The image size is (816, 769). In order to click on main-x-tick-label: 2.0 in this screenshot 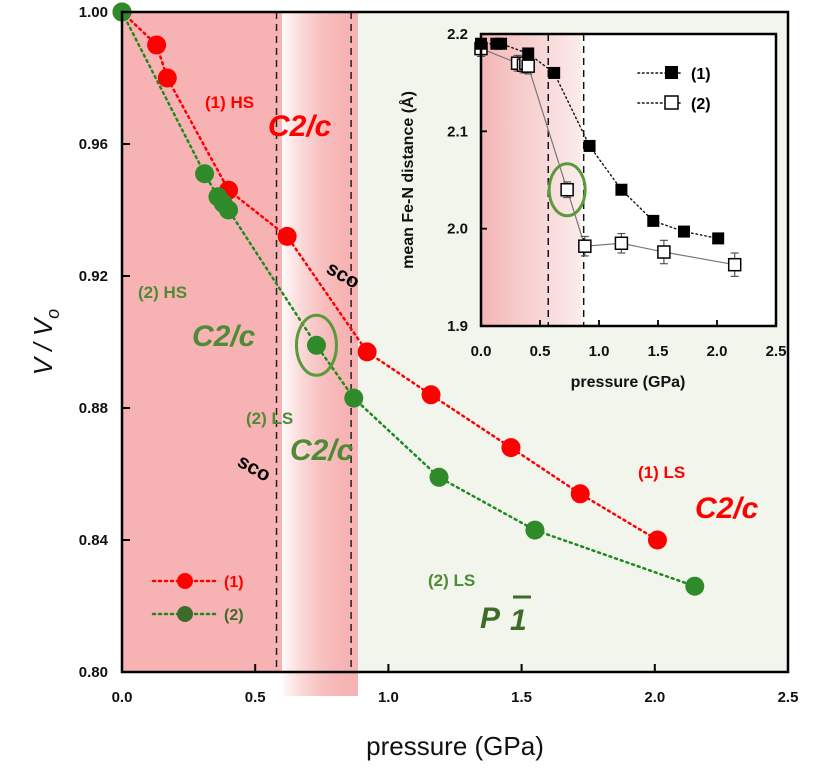, I will do `click(654, 697)`.